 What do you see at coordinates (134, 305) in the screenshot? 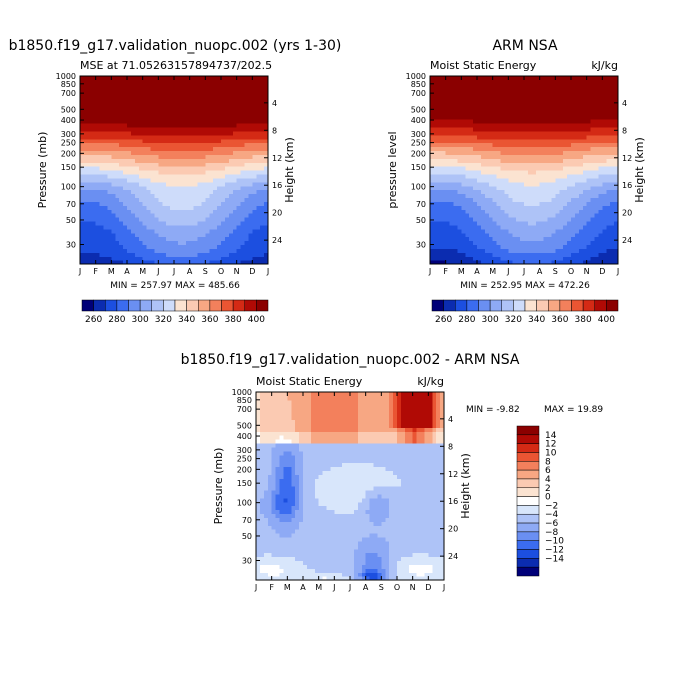
I see `model-colorbar-swatch` at bounding box center [134, 305].